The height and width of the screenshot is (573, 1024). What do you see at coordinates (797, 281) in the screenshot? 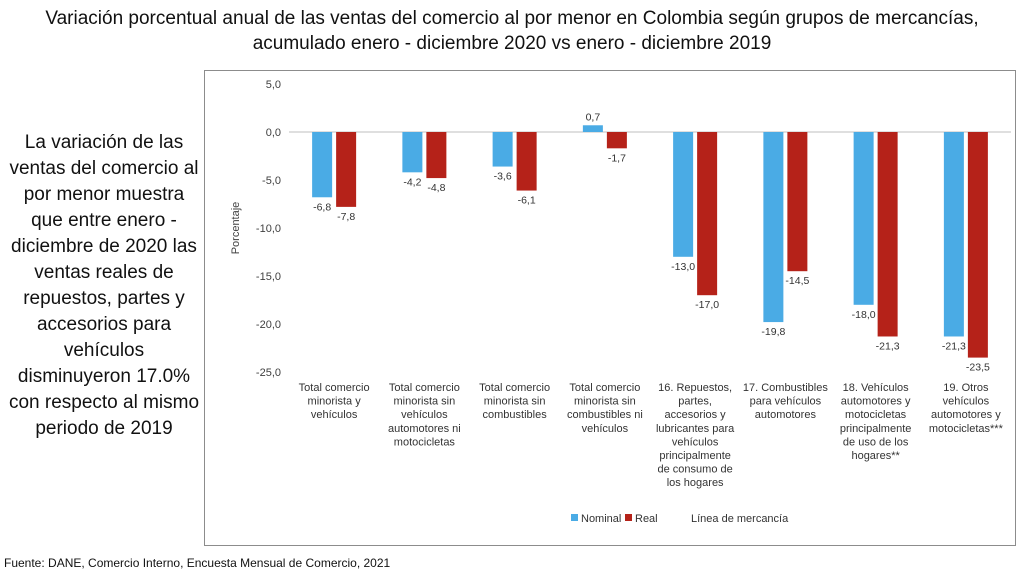
I see `data-label-real-6: -14,5` at bounding box center [797, 281].